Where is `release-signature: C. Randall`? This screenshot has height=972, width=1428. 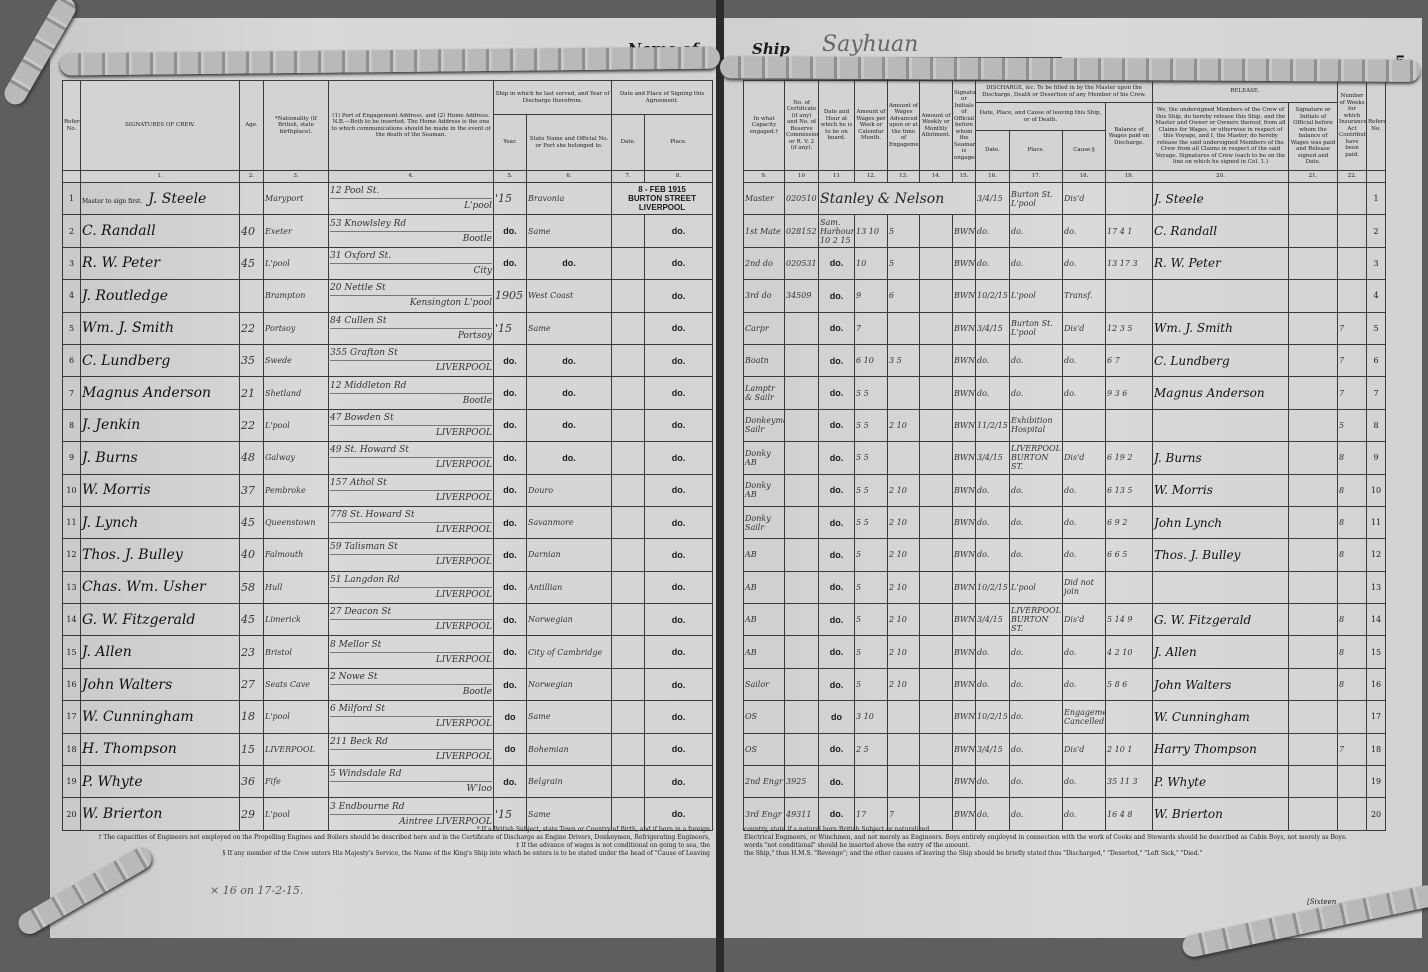
release-signature: C. Randall is located at coordinates (1221, 231).